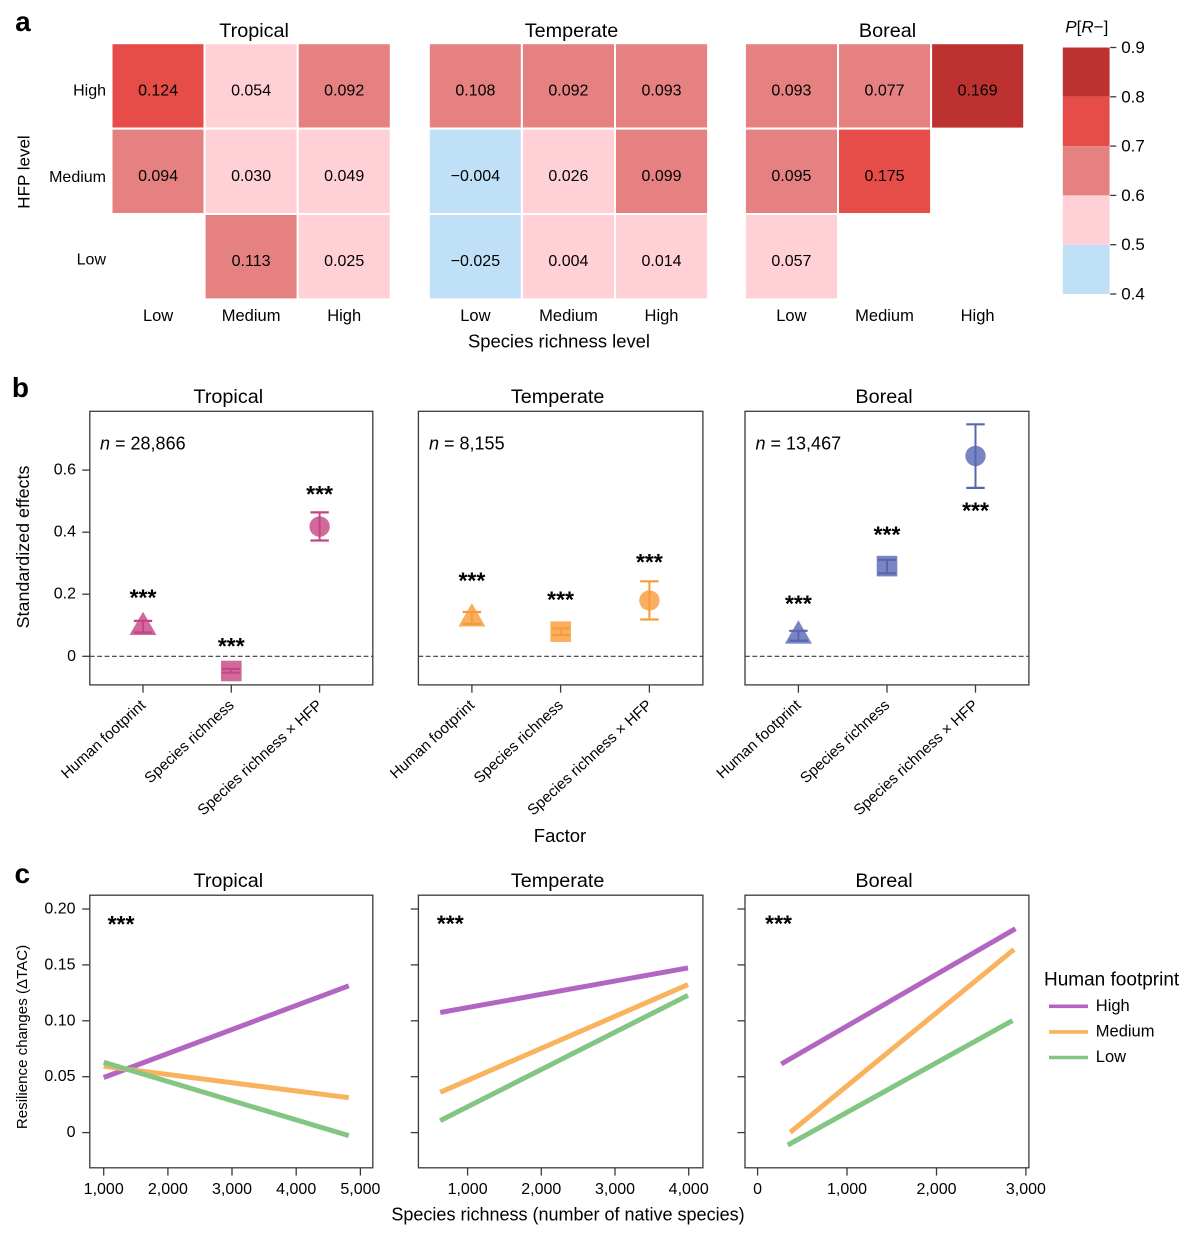 The height and width of the screenshot is (1236, 1186). What do you see at coordinates (467, 444) in the screenshot?
I see `svg-text: n = 8,155` at bounding box center [467, 444].